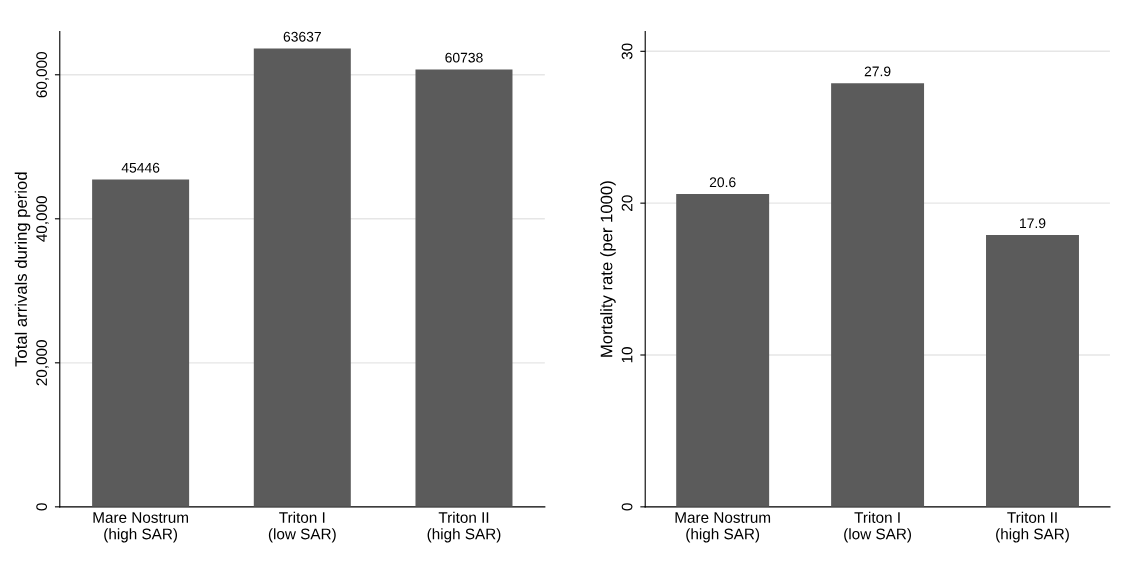 The image size is (1128, 574). What do you see at coordinates (464, 57) in the screenshot?
I see `data-label: 60738` at bounding box center [464, 57].